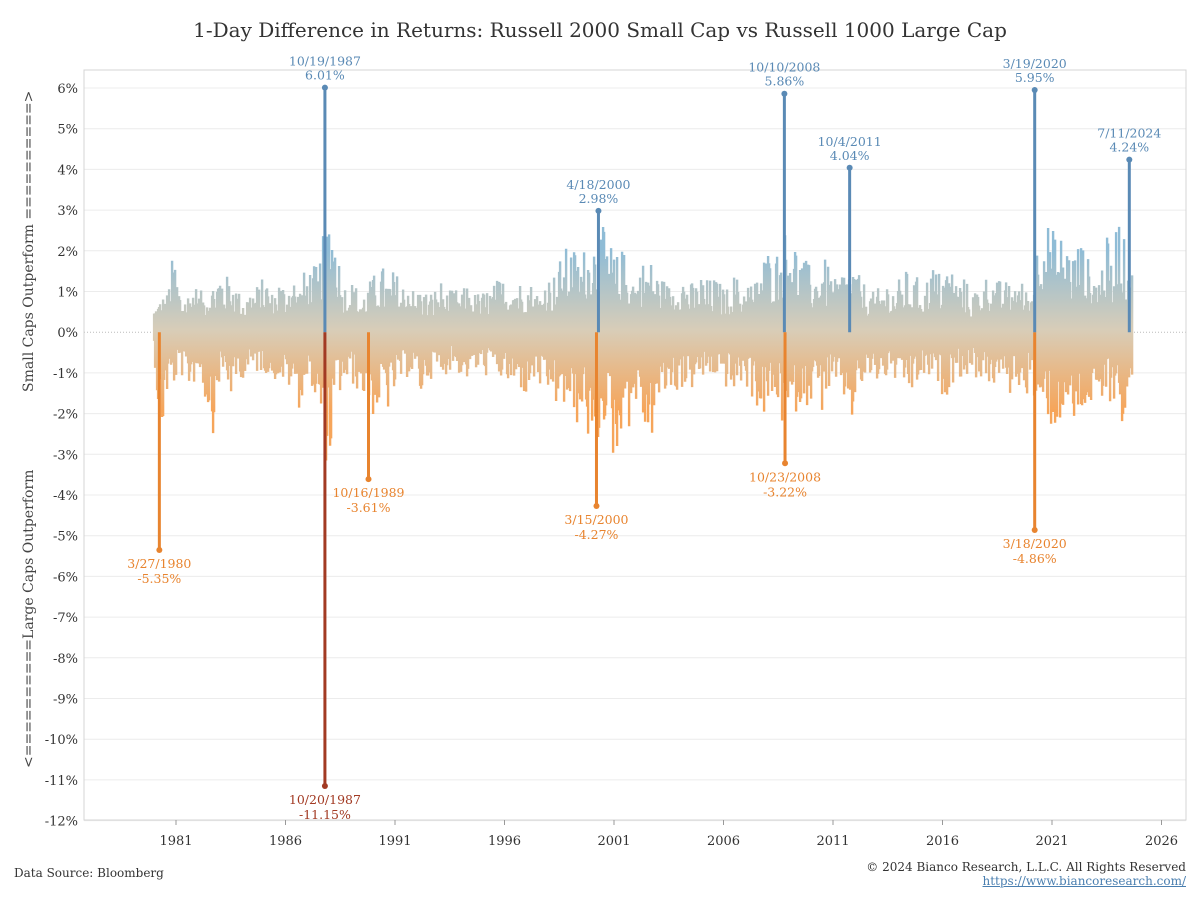 The image size is (1200, 900). I want to click on x-tick-label: 1991, so click(394, 841).